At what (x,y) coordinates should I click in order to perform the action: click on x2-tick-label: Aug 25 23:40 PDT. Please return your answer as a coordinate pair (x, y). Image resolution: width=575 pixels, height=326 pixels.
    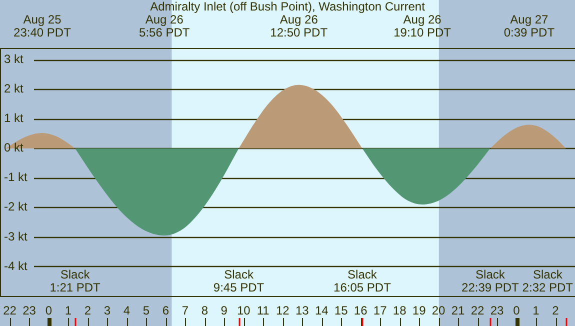
    Looking at the image, I should click on (43, 26).